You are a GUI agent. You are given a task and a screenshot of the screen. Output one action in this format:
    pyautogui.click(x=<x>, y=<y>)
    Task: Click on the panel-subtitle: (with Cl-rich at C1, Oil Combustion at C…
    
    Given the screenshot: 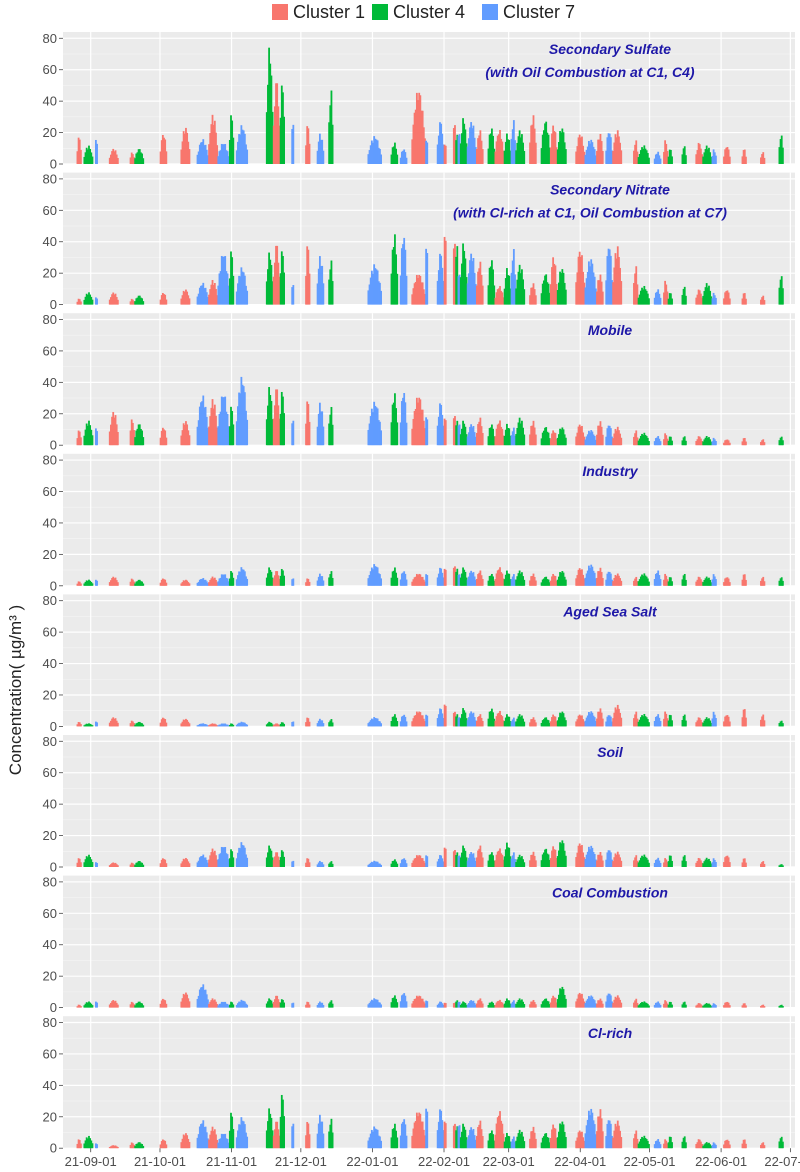 What is the action you would take?
    pyautogui.click(x=590, y=213)
    